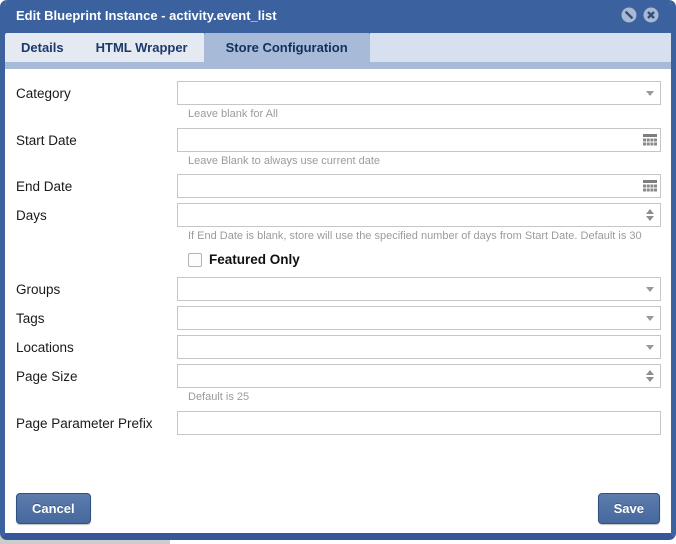 The image size is (676, 544). I want to click on tab-strip-bottom-band, so click(338, 65).